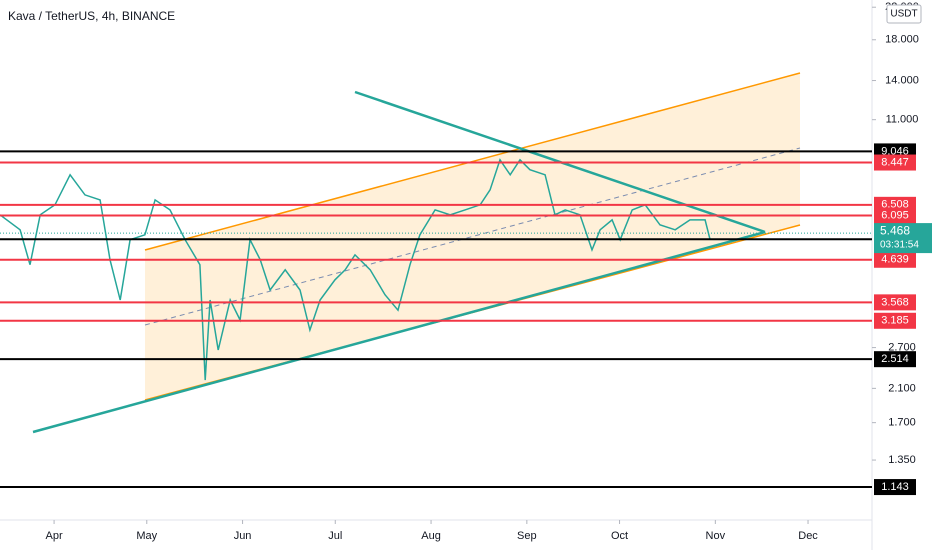  I want to click on x-tick-label: Apr, so click(54, 536).